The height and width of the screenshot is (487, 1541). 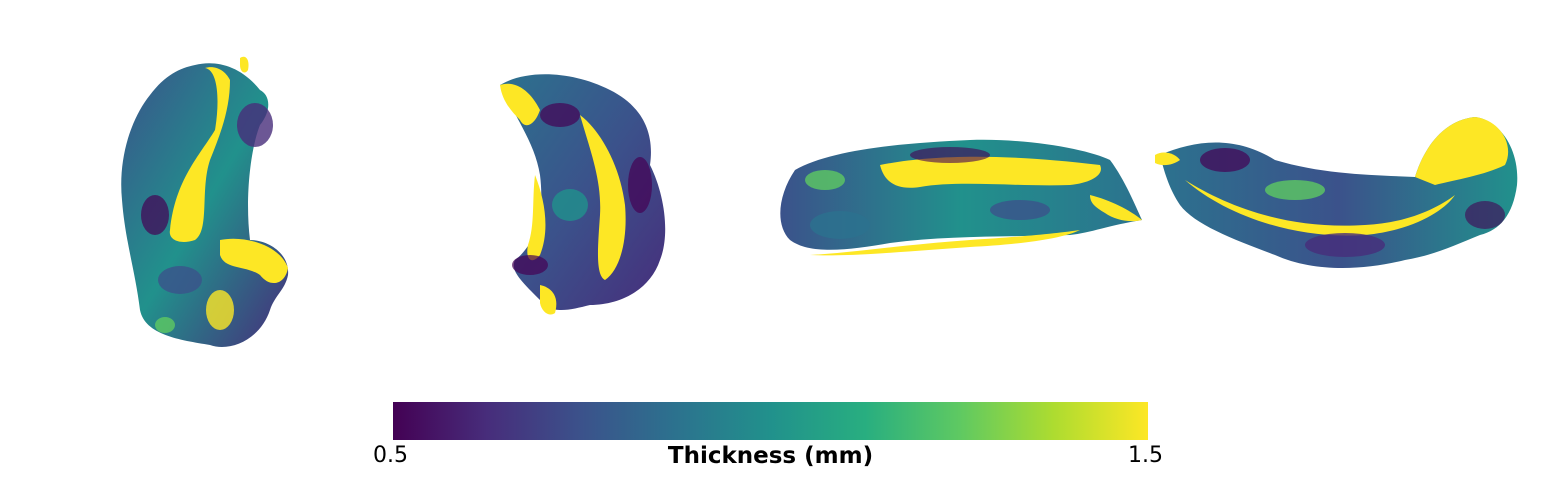 I want to click on colorbar, so click(x=770, y=421).